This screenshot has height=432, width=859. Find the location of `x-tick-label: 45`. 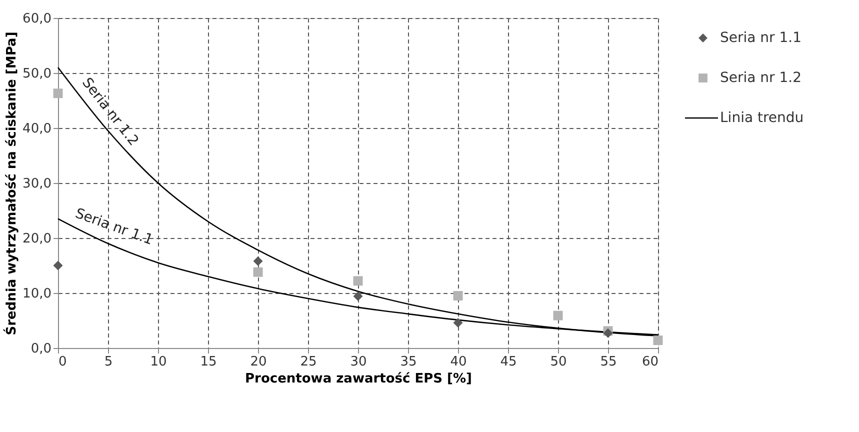

x-tick-label: 45 is located at coordinates (508, 362).